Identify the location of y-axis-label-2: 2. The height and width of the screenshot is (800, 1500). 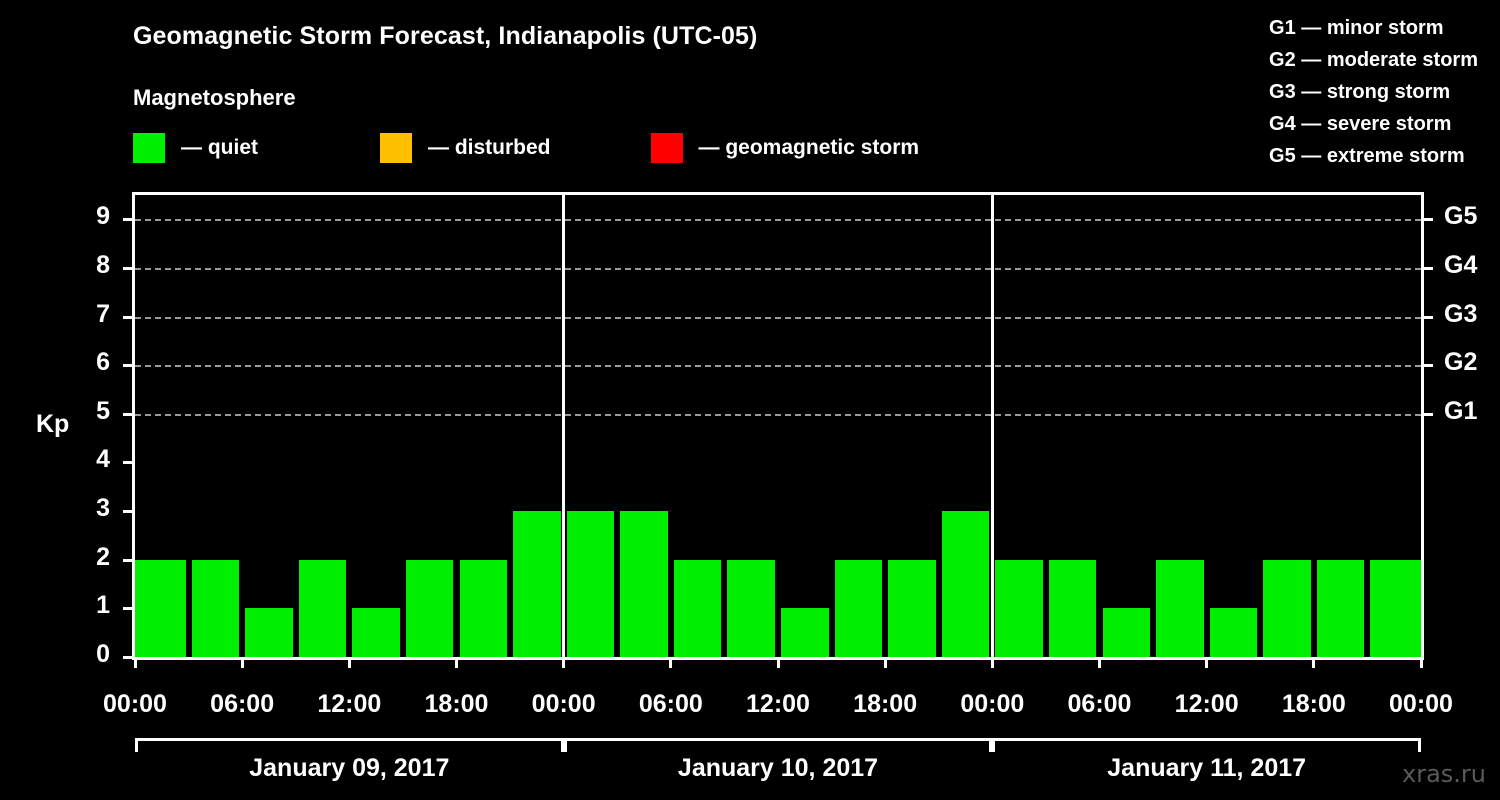
(103, 556).